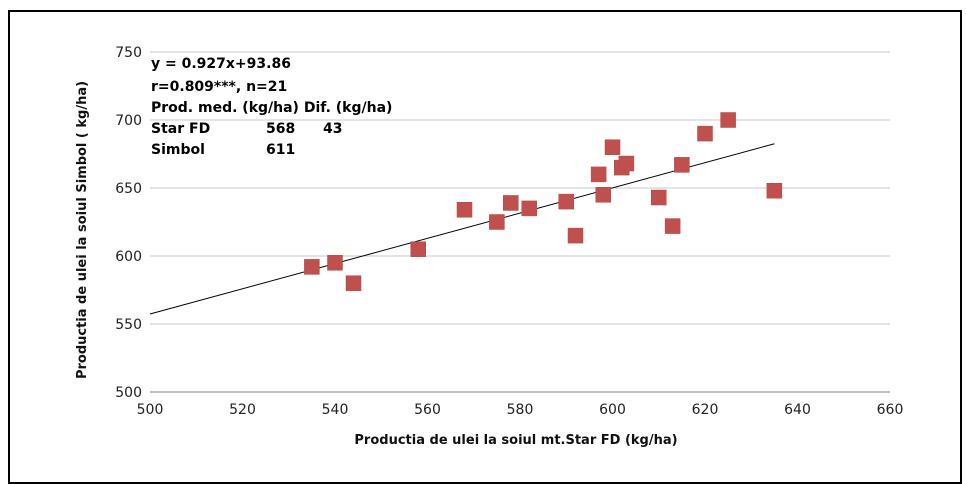 This screenshot has width=966, height=484. What do you see at coordinates (427, 410) in the screenshot?
I see `x-tick-label: 560` at bounding box center [427, 410].